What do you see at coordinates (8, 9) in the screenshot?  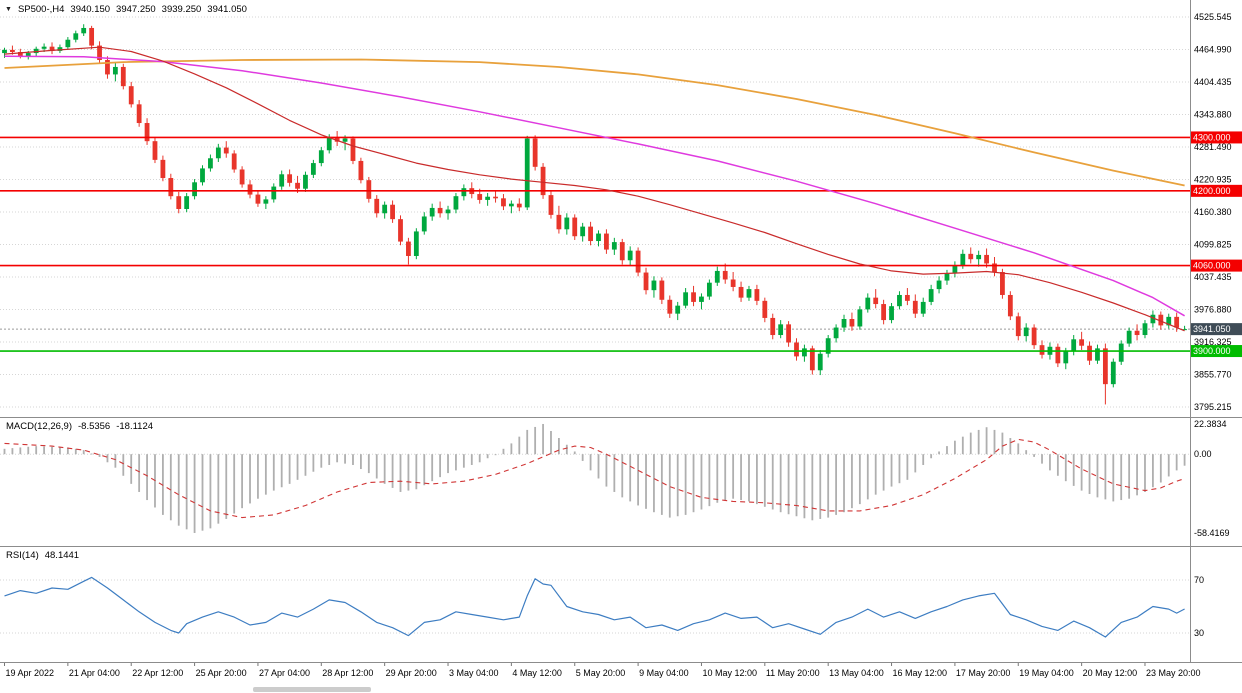 I see `symbol-dropdown-icon: ▼` at bounding box center [8, 9].